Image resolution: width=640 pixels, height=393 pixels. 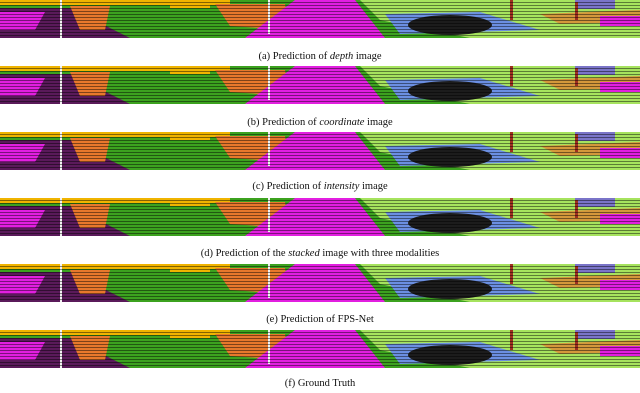 I want to click on caption: (f) Ground Truth, so click(x=320, y=384).